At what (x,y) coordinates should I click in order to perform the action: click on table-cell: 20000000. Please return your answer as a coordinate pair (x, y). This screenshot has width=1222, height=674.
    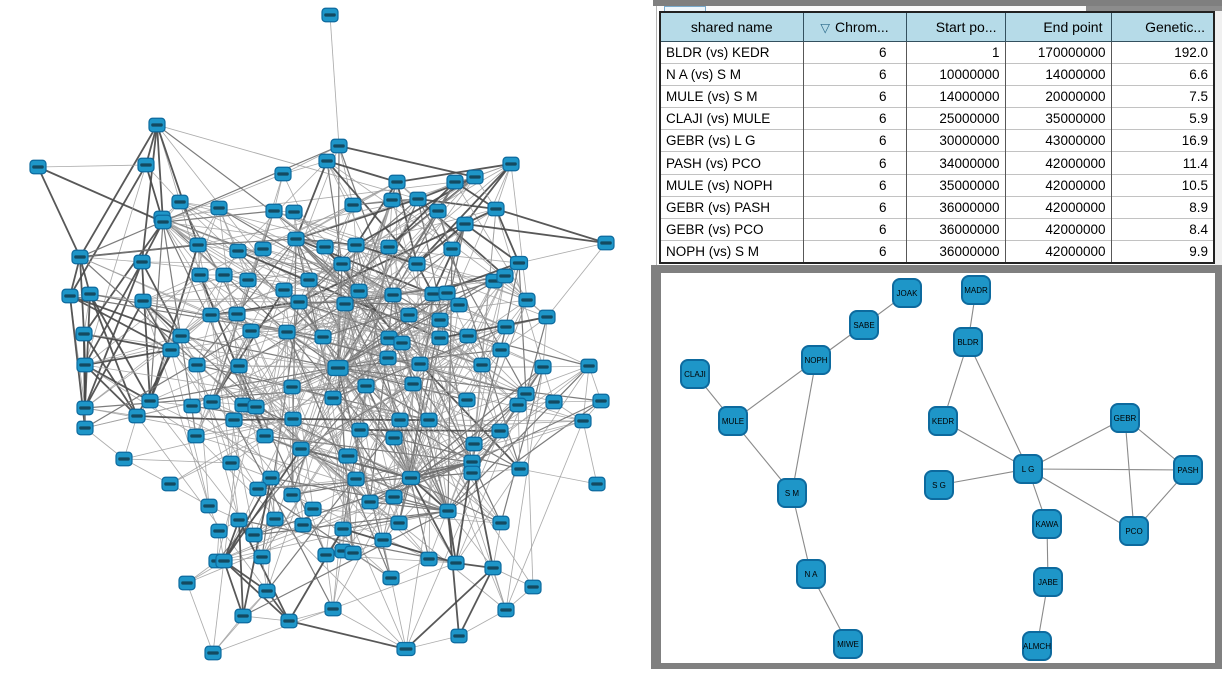
    Looking at the image, I should click on (1058, 96).